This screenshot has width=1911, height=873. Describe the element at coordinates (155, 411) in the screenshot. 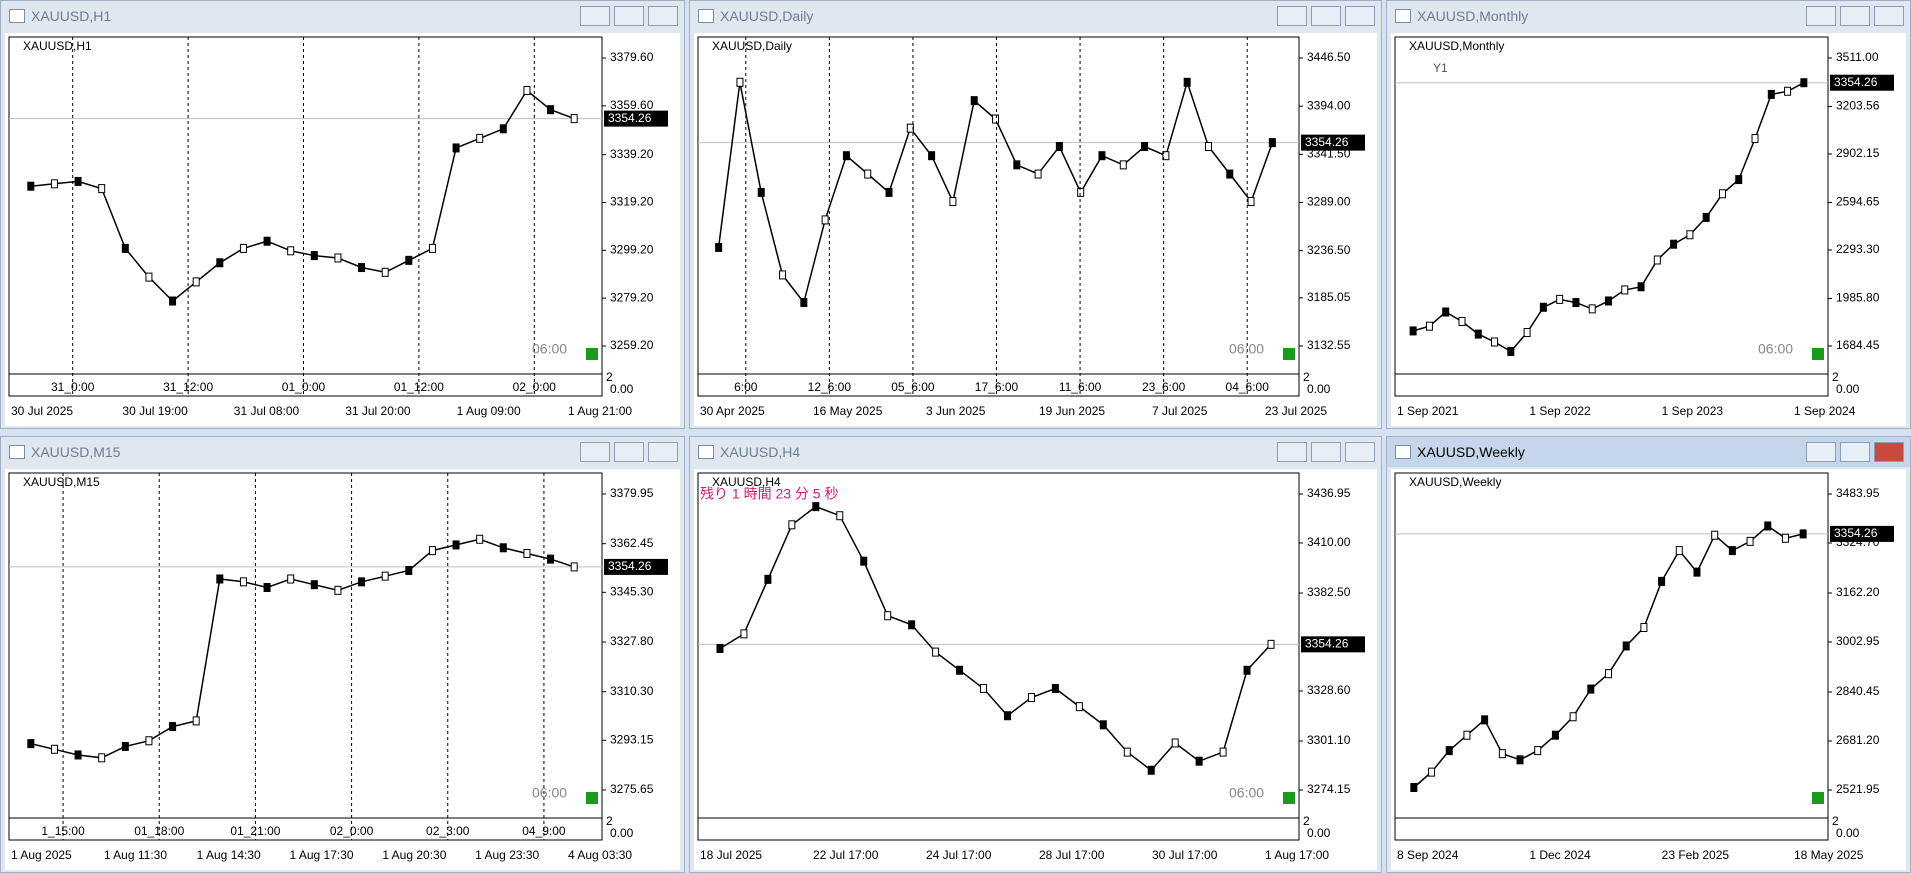

I see `x-label: 30 Jul 19:00` at that location.